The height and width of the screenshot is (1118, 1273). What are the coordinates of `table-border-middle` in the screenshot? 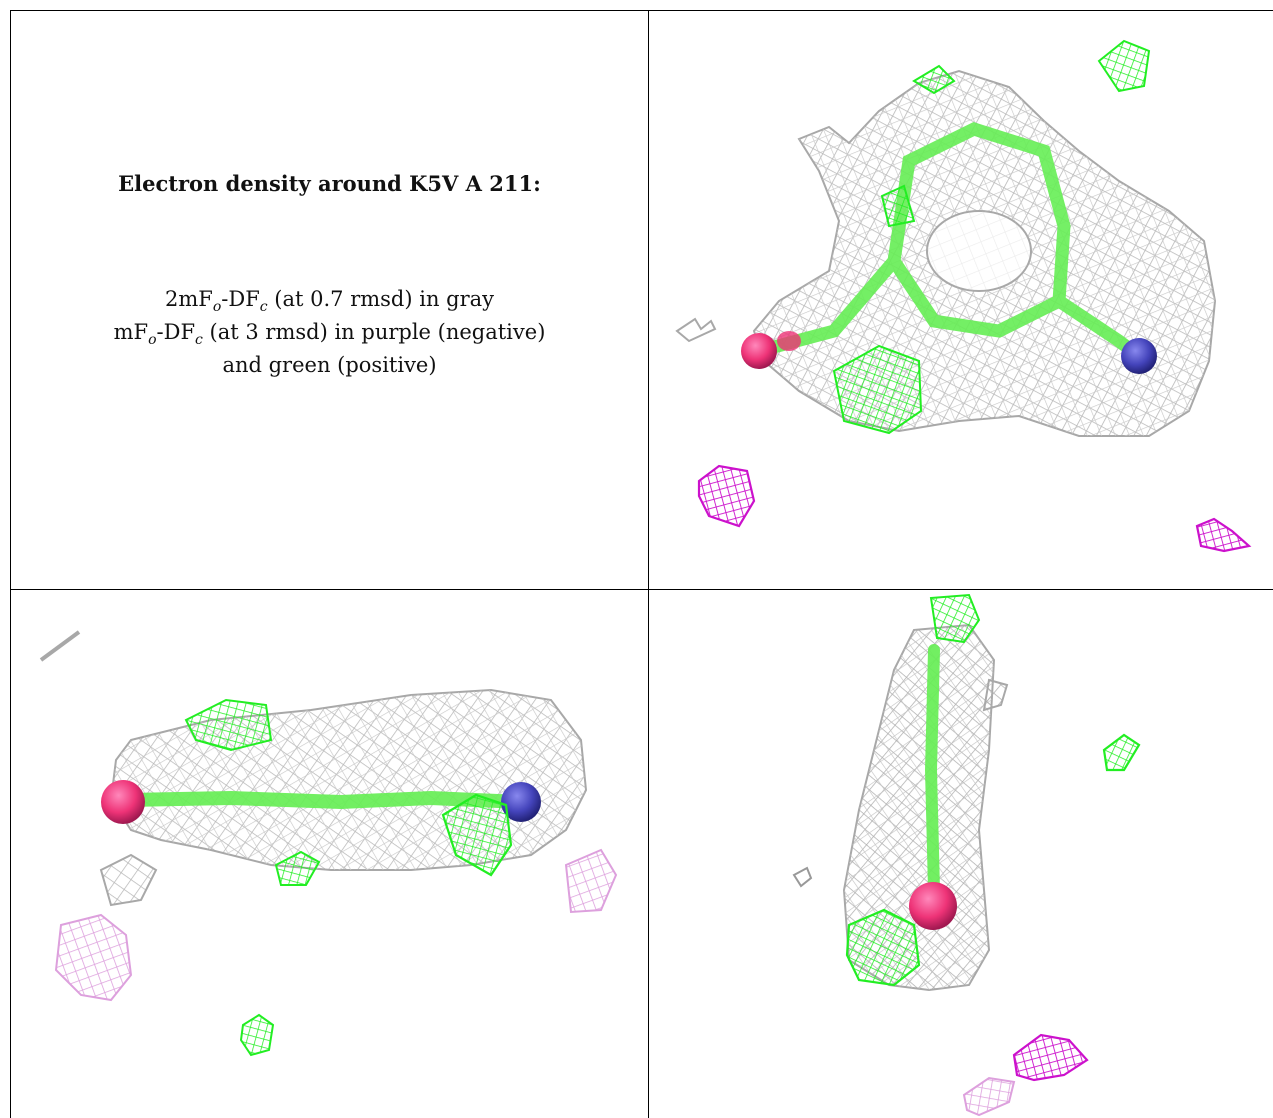 It's located at (641, 589).